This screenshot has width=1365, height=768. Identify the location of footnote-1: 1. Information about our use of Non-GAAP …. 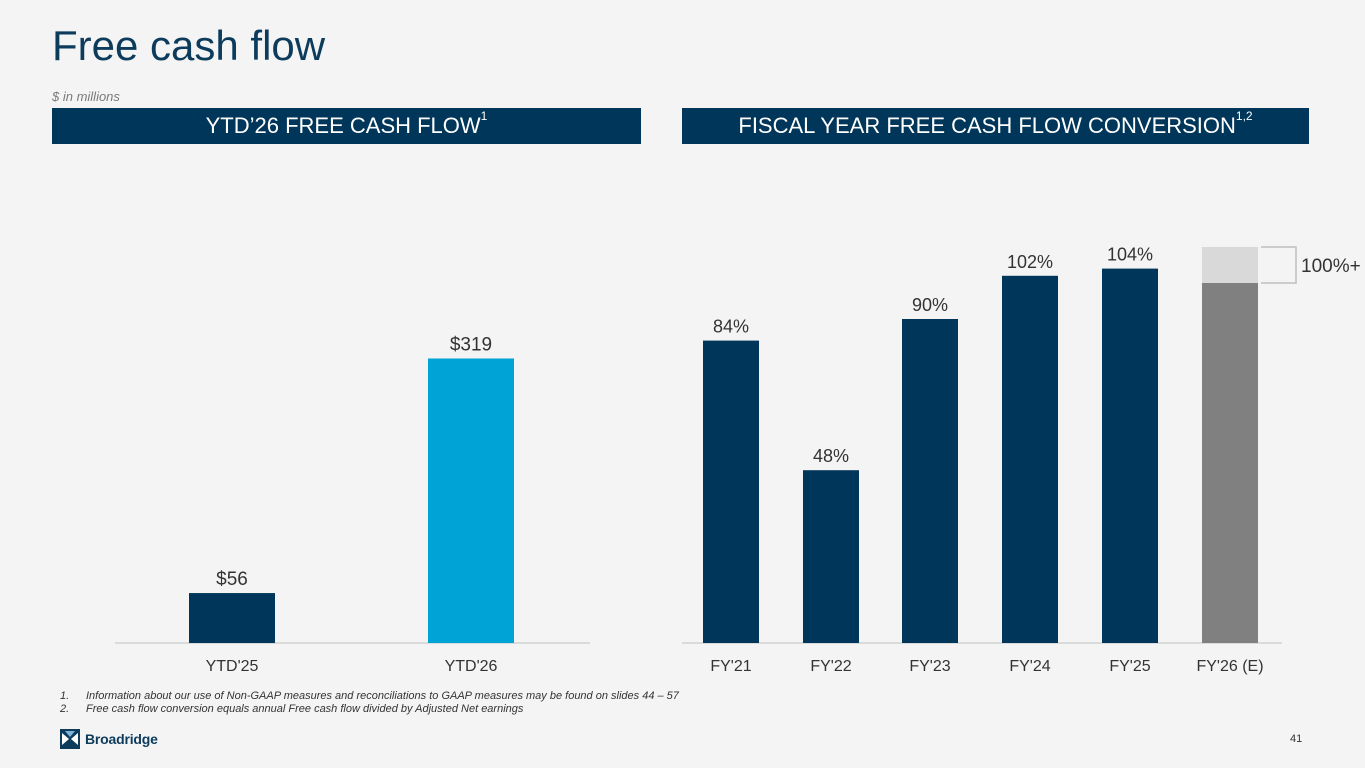
(369, 696).